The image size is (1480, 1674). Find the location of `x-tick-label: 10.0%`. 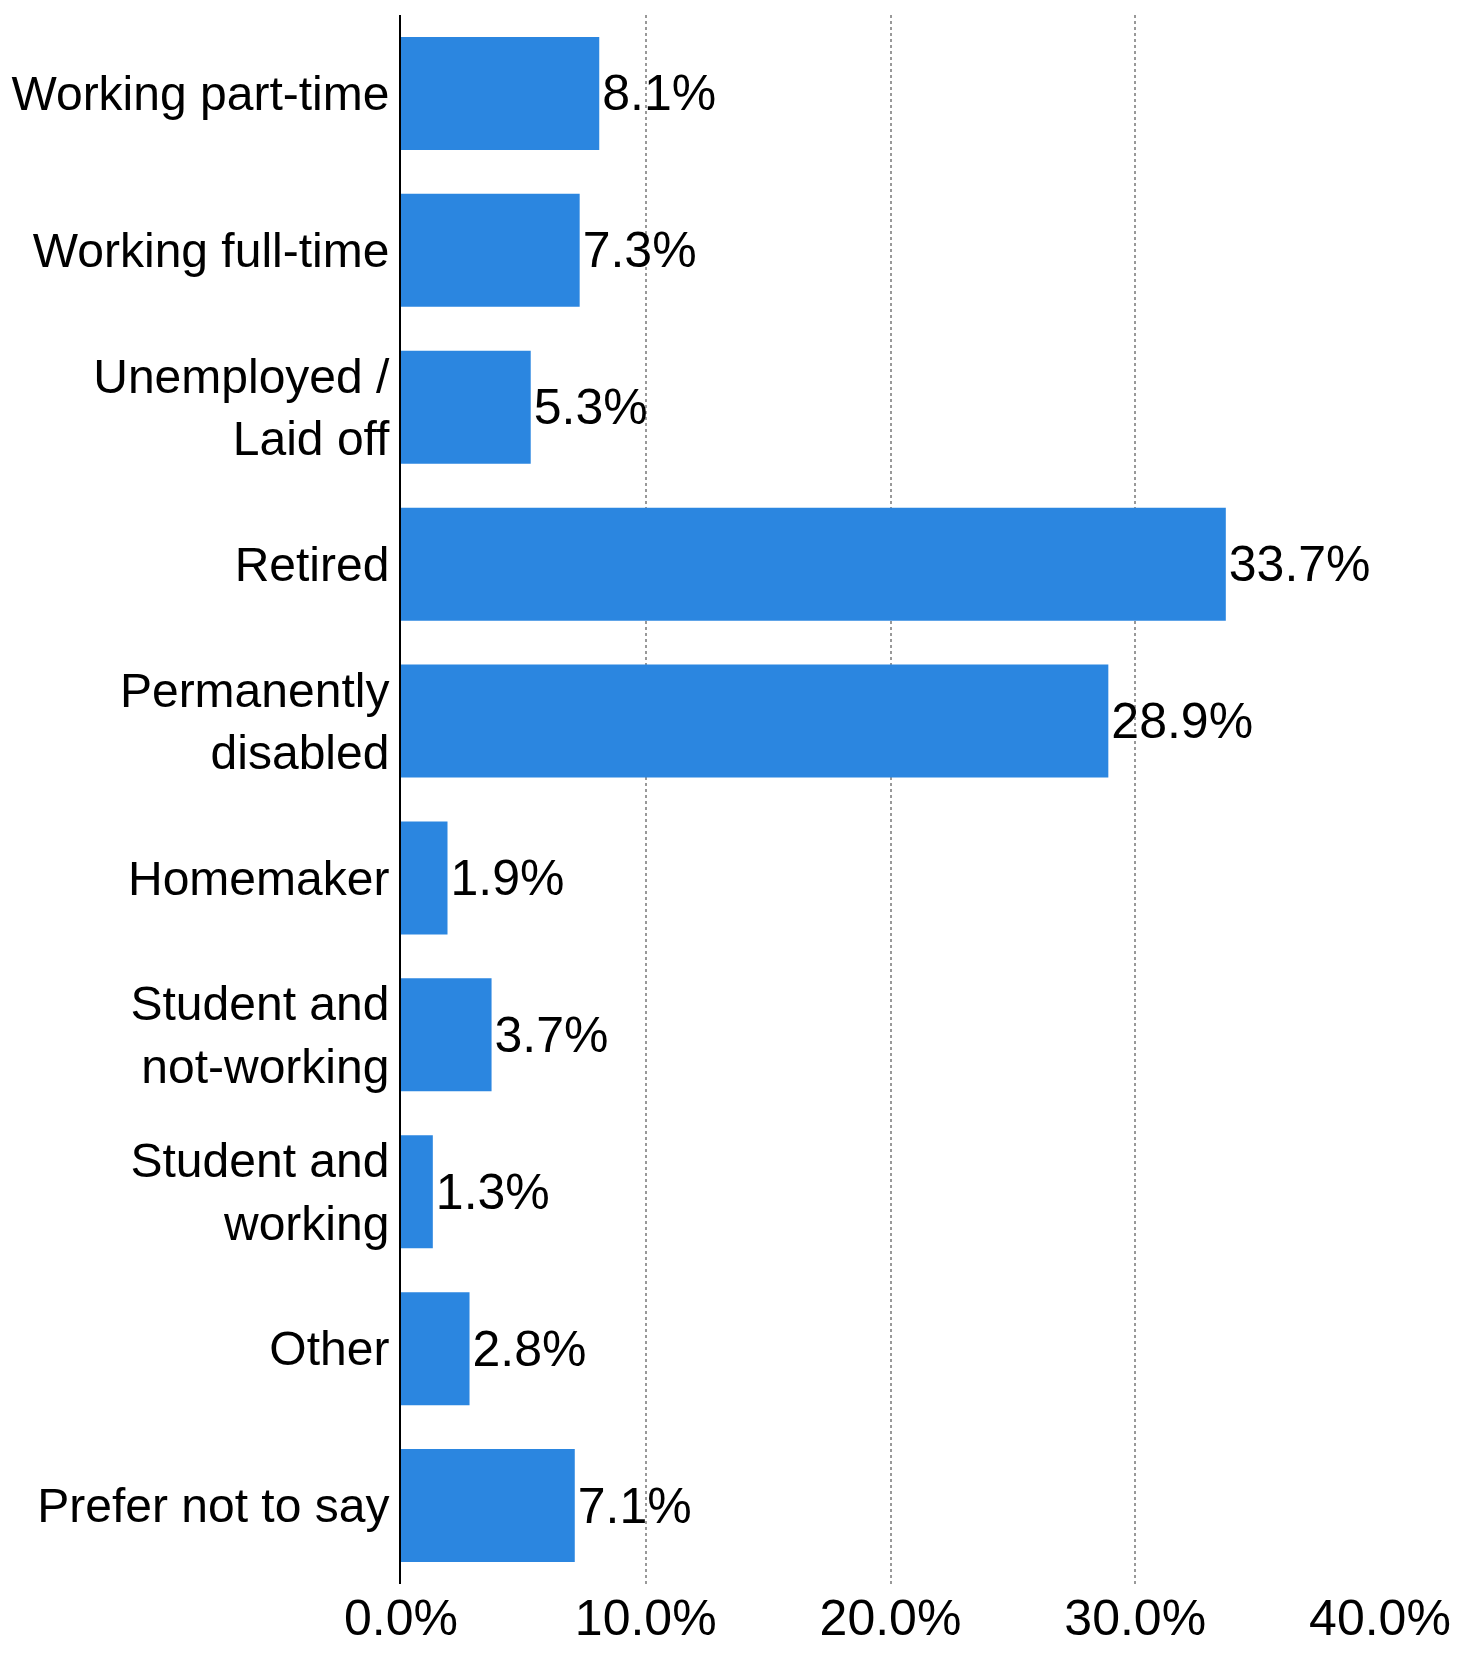

x-tick-label: 10.0% is located at coordinates (645, 1618).